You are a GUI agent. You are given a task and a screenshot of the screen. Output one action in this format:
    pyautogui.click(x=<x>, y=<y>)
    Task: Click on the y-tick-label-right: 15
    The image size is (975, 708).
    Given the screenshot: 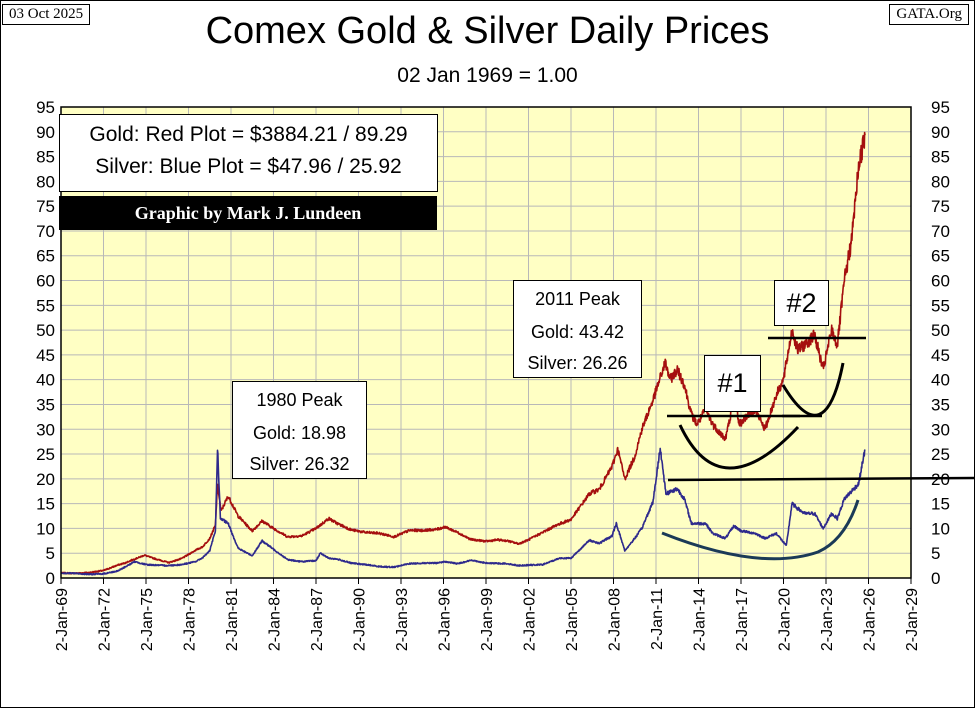 What is the action you would take?
    pyautogui.click(x=940, y=504)
    